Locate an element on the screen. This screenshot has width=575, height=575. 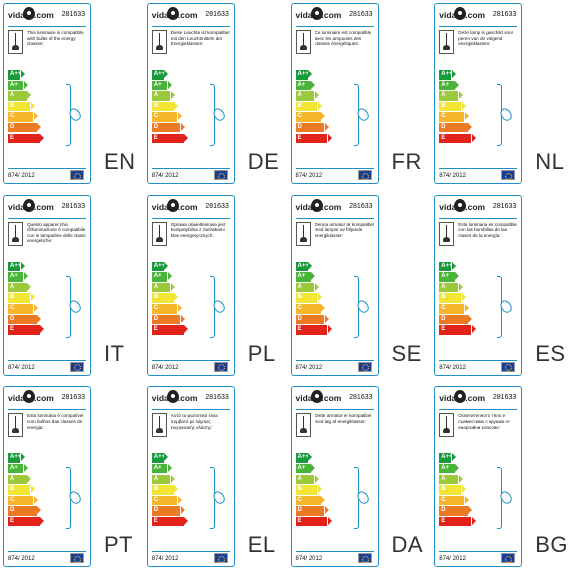
language-code: ES is located at coordinates (550, 353).